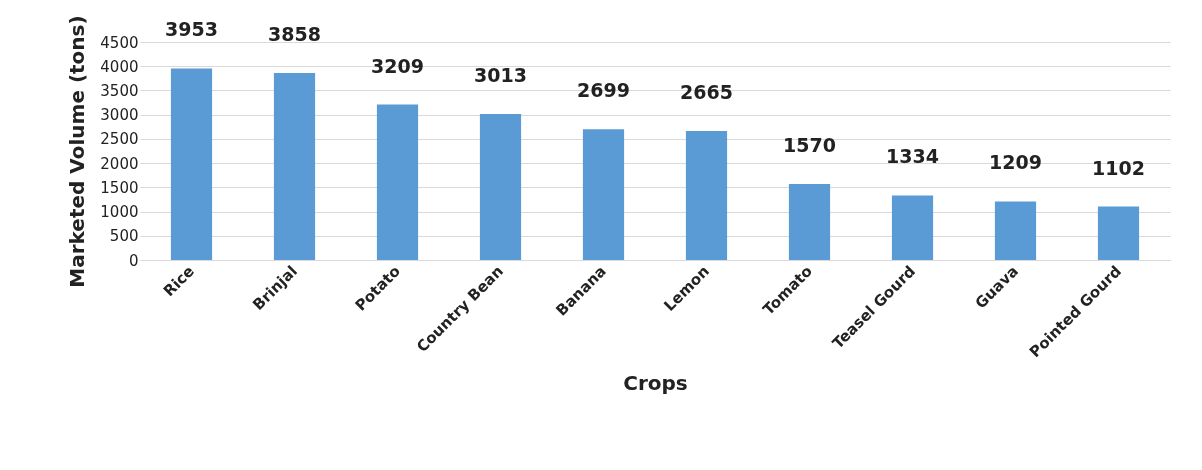 The height and width of the screenshot is (470, 1202). I want to click on y-tick-label: 4500, so click(119, 42).